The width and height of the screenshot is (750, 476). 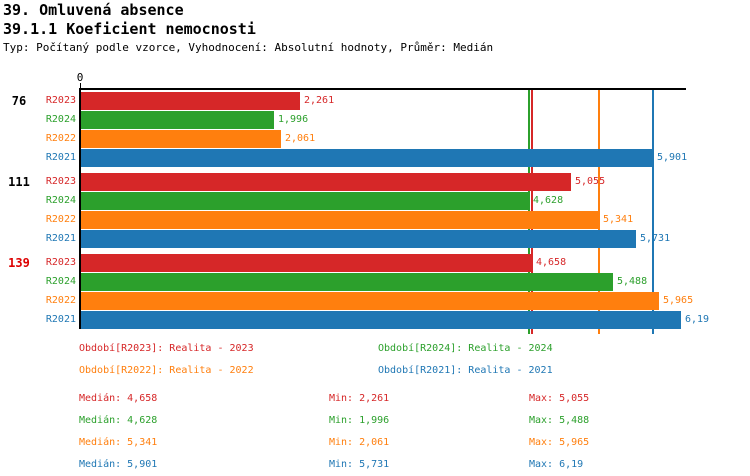 I want to click on stat-max-r2021: Max: 6,19, so click(x=556, y=464).